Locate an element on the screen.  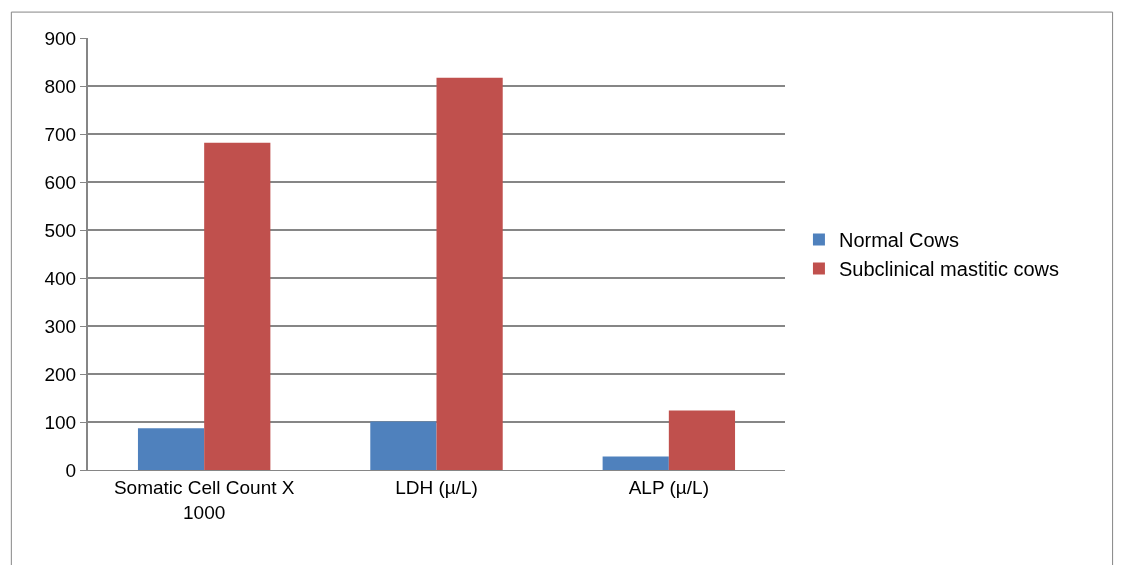
y-tick-label: 700 is located at coordinates (60, 134).